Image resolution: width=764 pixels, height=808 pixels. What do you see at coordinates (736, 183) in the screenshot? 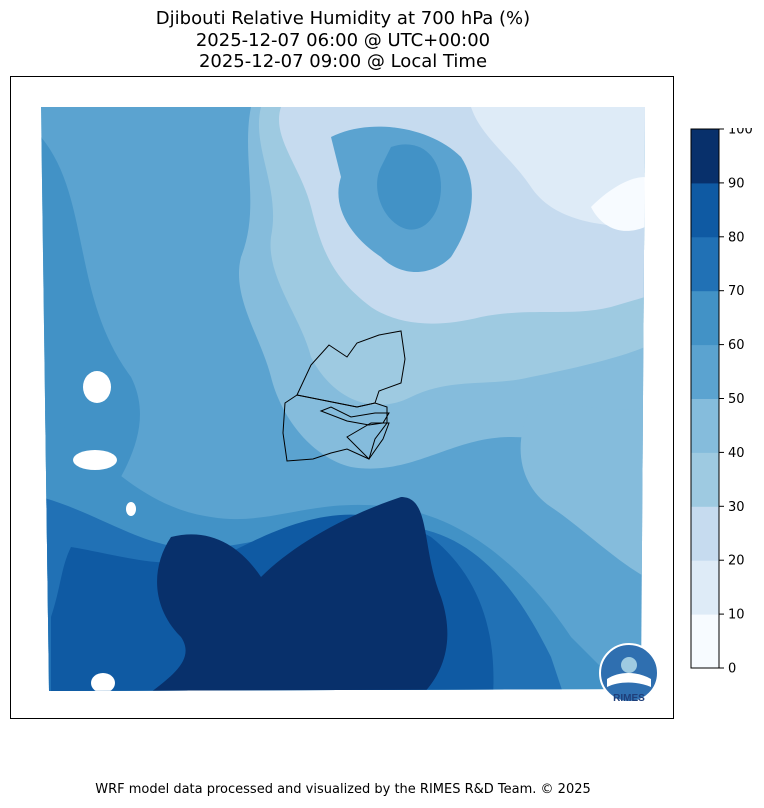
I see `colorbar-tick-label: 90` at bounding box center [736, 183].